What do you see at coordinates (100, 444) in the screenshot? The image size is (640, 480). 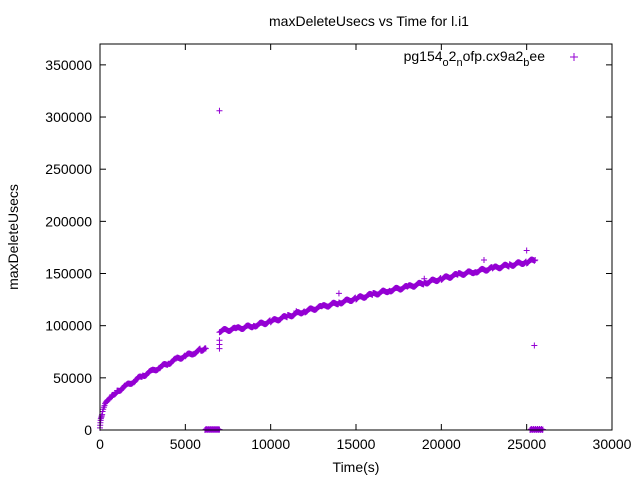 I see `x-tick-label: 0` at bounding box center [100, 444].